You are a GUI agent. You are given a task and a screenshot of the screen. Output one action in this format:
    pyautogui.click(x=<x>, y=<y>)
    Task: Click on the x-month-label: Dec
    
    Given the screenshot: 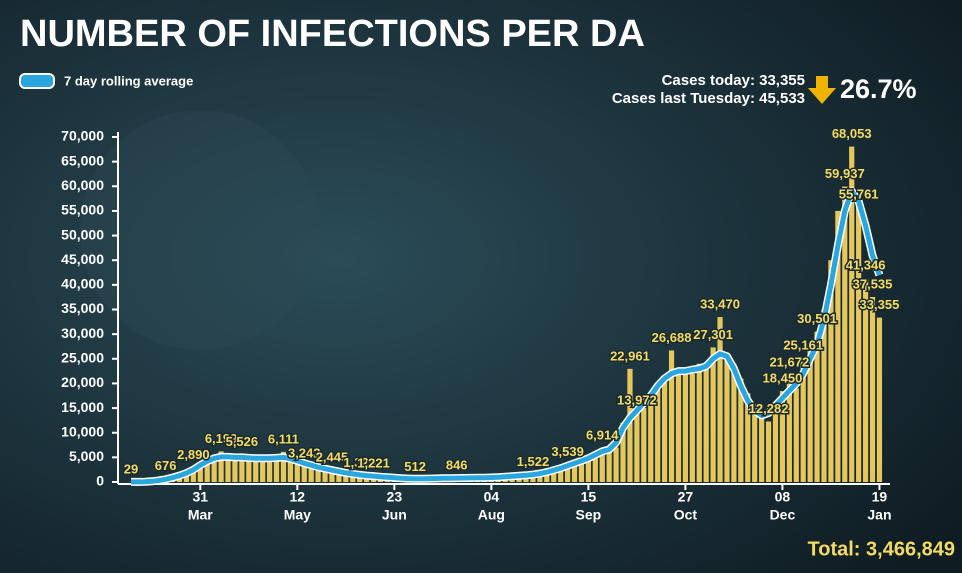 What is the action you would take?
    pyautogui.click(x=783, y=515)
    